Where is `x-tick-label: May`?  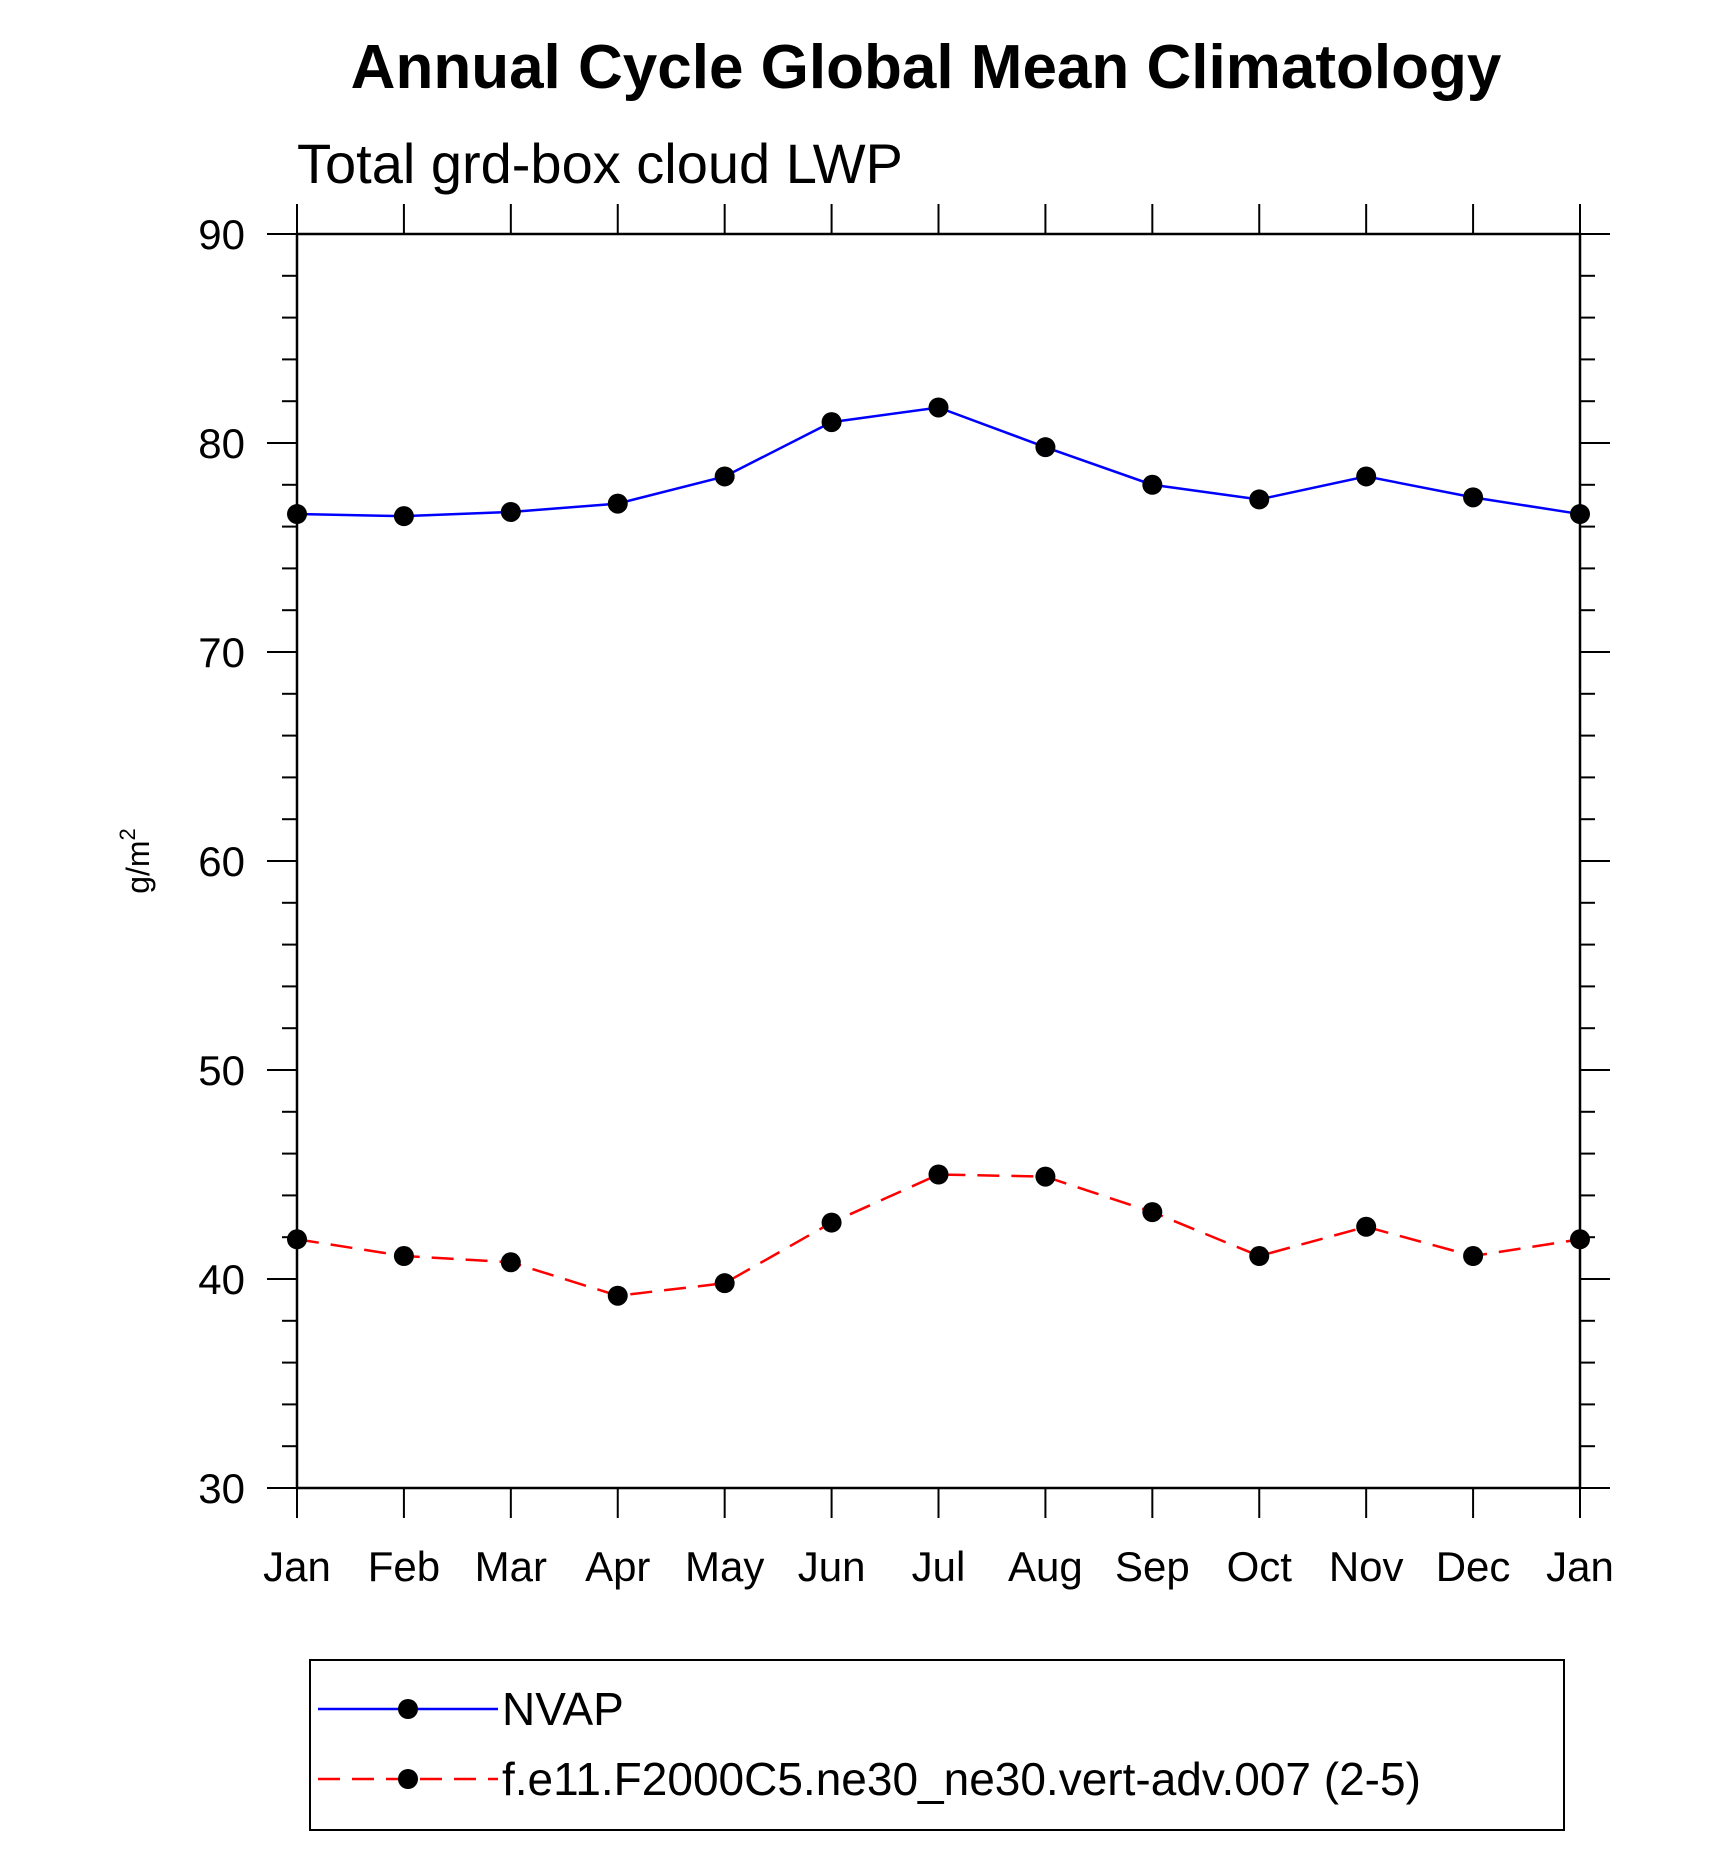 x-tick-label: May is located at coordinates (724, 1566).